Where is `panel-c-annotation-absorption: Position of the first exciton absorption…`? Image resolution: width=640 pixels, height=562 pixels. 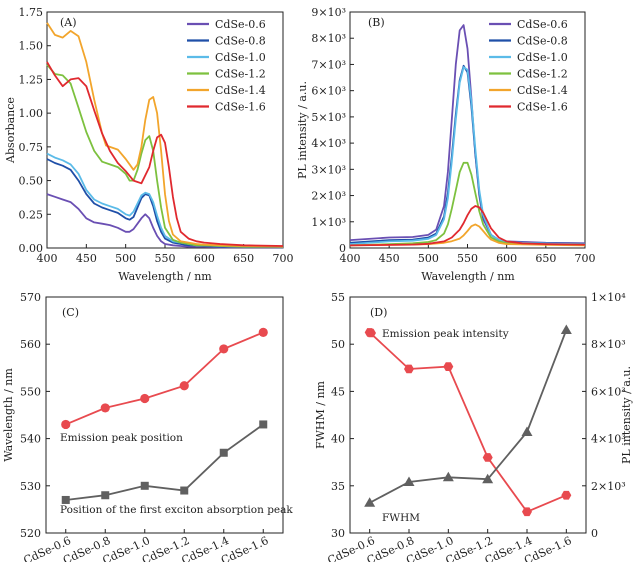
panel-c-annotation-absorption: Position of the first exciton absorption… is located at coordinates (176, 510).